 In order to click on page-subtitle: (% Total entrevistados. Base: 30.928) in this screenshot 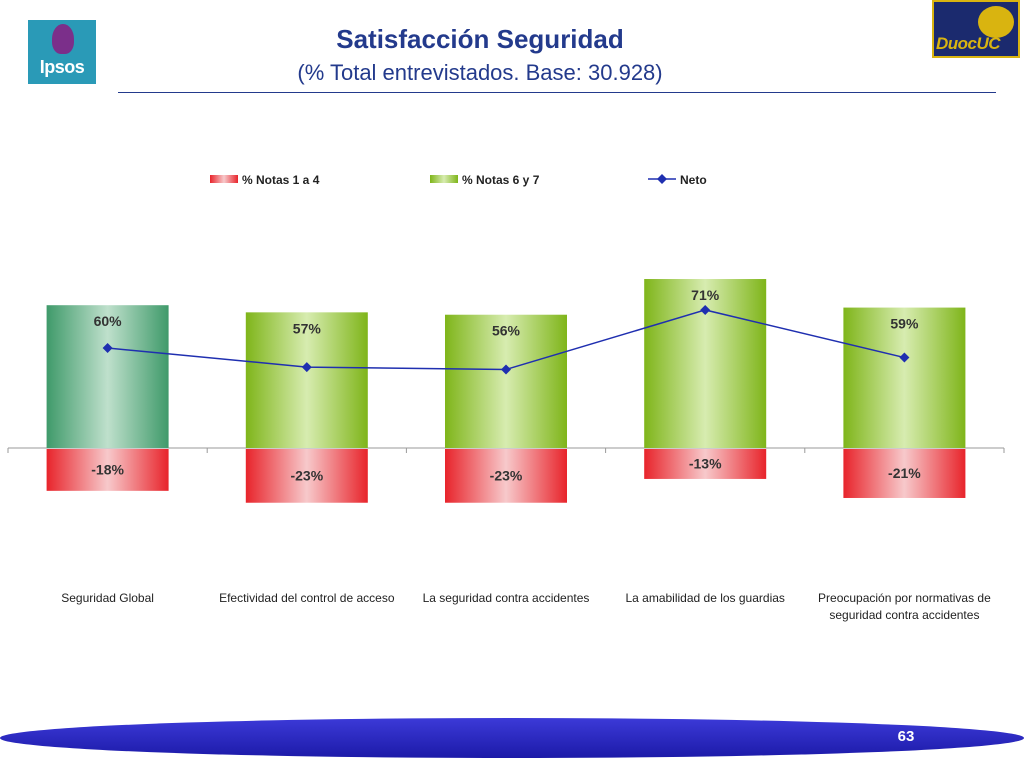, I will do `click(480, 72)`.